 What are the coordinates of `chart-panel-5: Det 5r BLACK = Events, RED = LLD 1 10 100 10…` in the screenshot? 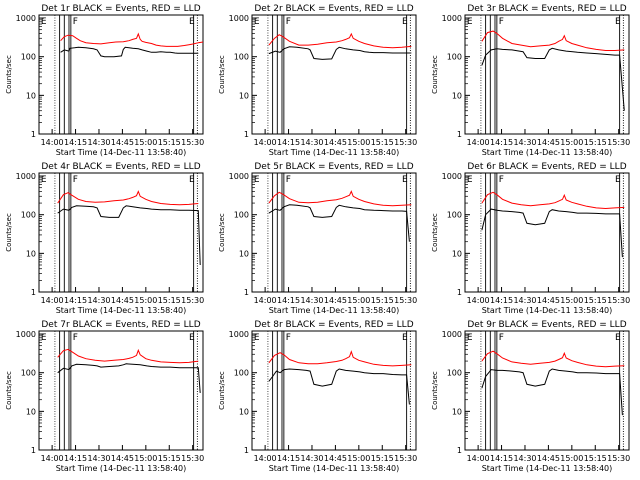 It's located at (317, 238).